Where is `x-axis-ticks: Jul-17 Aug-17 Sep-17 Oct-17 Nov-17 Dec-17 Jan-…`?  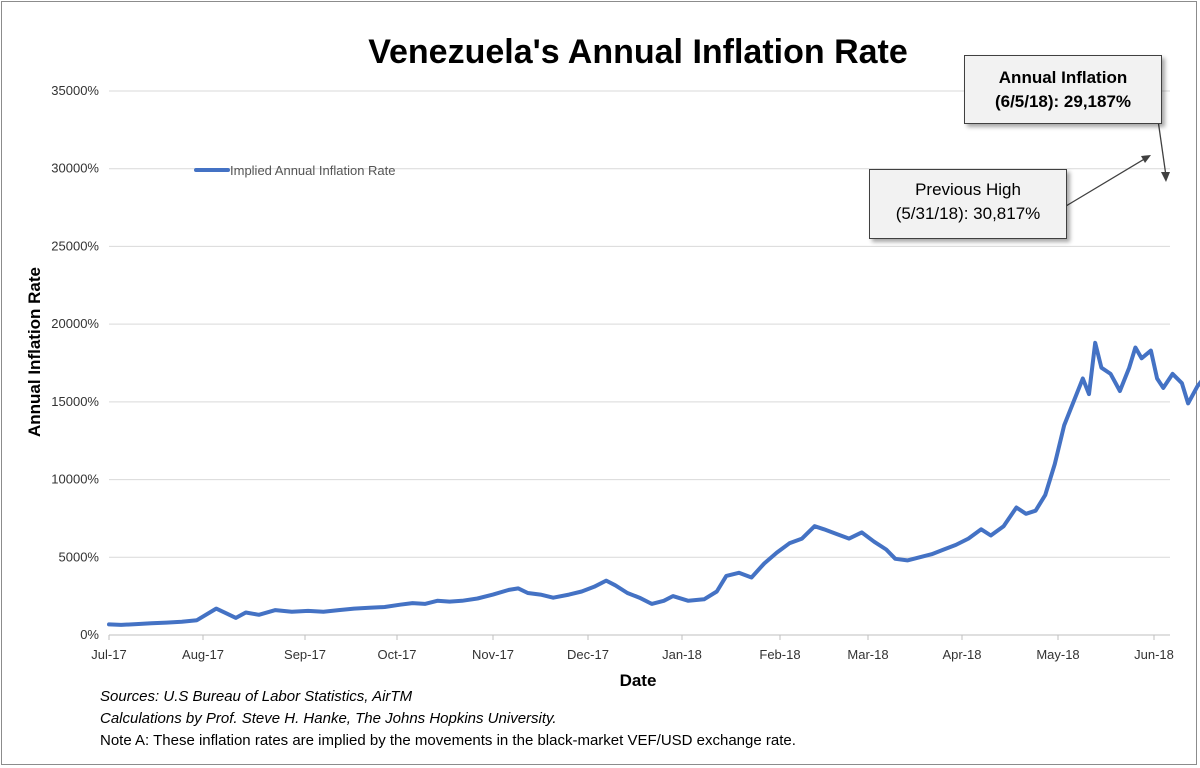 x-axis-ticks: Jul-17 Aug-17 Sep-17 Oct-17 Nov-17 Dec-17 Jan-… is located at coordinates (632, 648).